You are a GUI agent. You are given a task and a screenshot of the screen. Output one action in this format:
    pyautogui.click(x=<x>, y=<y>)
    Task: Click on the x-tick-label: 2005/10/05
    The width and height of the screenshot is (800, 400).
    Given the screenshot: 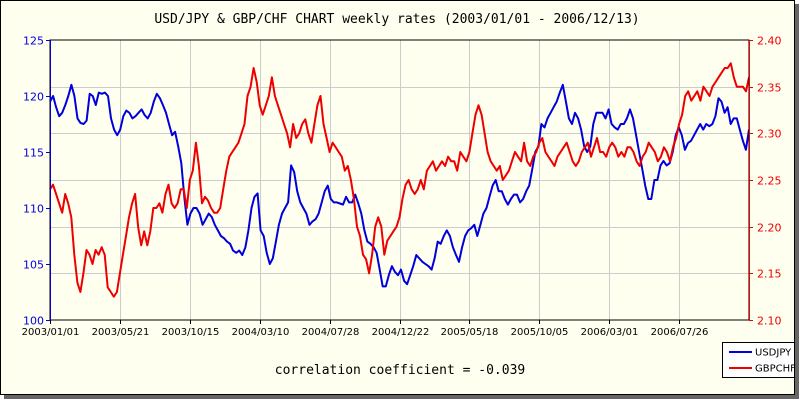 What is the action you would take?
    pyautogui.click(x=540, y=332)
    